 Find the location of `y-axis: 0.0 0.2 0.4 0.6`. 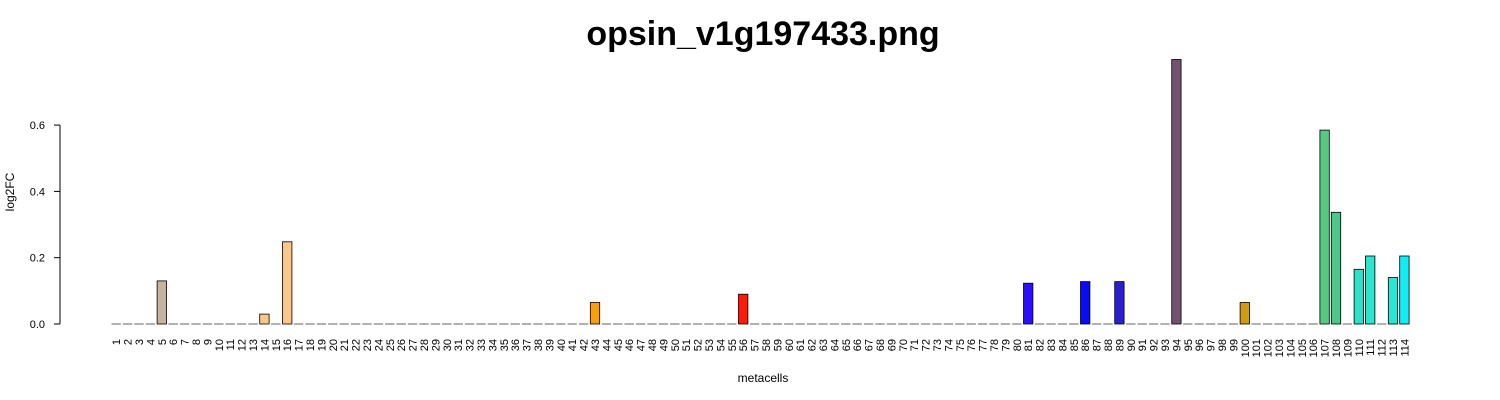

y-axis: 0.0 0.2 0.4 0.6 is located at coordinates (45, 225).